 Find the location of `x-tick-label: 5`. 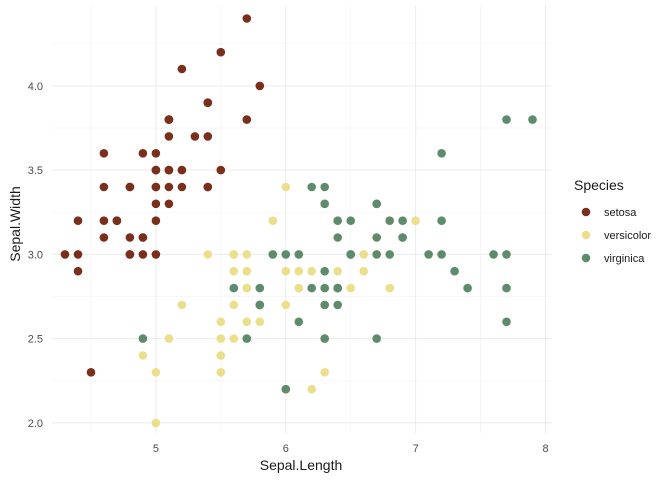

x-tick-label: 5 is located at coordinates (156, 449).